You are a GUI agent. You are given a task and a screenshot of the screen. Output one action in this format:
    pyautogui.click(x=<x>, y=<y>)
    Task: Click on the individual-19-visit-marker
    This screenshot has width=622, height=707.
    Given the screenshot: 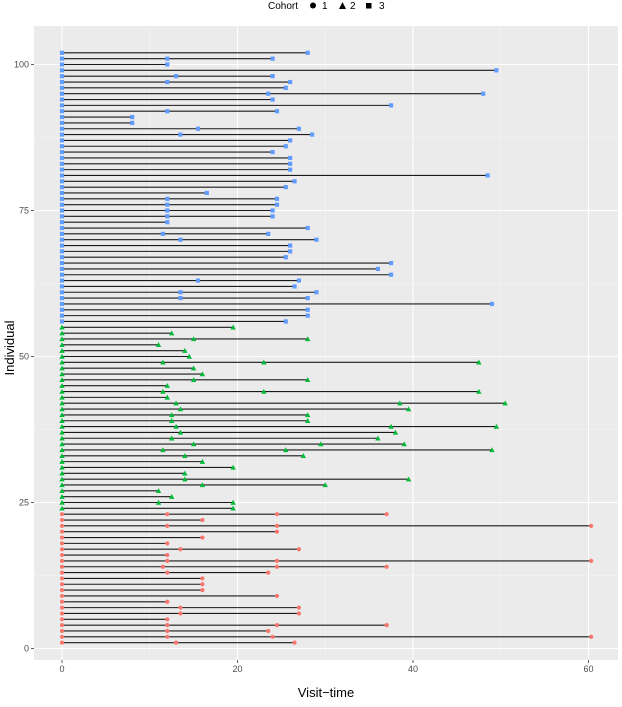 What is the action you would take?
    pyautogui.click(x=62, y=537)
    